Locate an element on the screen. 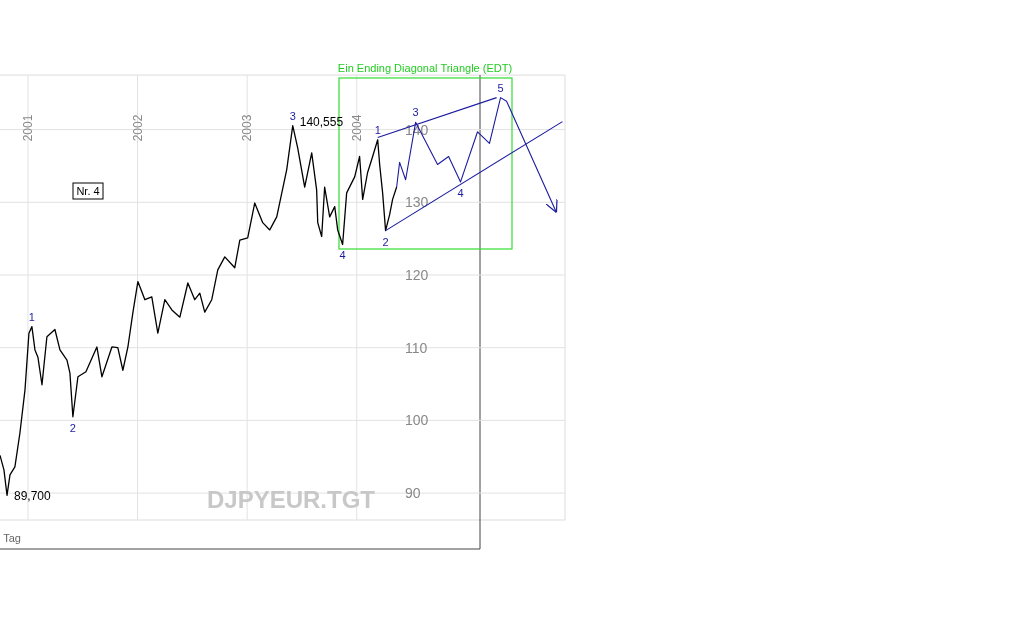 This screenshot has width=1018, height=633. y-tick-label: 130 is located at coordinates (417, 202).